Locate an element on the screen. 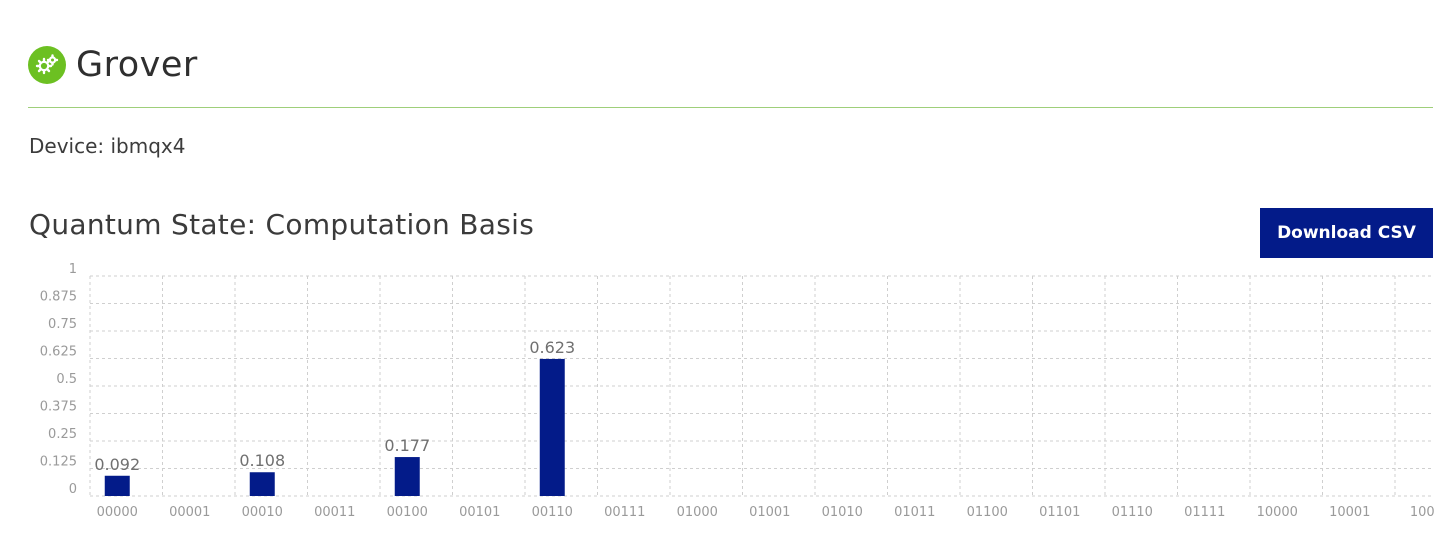 The width and height of the screenshot is (1452, 534). x-tick-label: 01011 is located at coordinates (914, 512).